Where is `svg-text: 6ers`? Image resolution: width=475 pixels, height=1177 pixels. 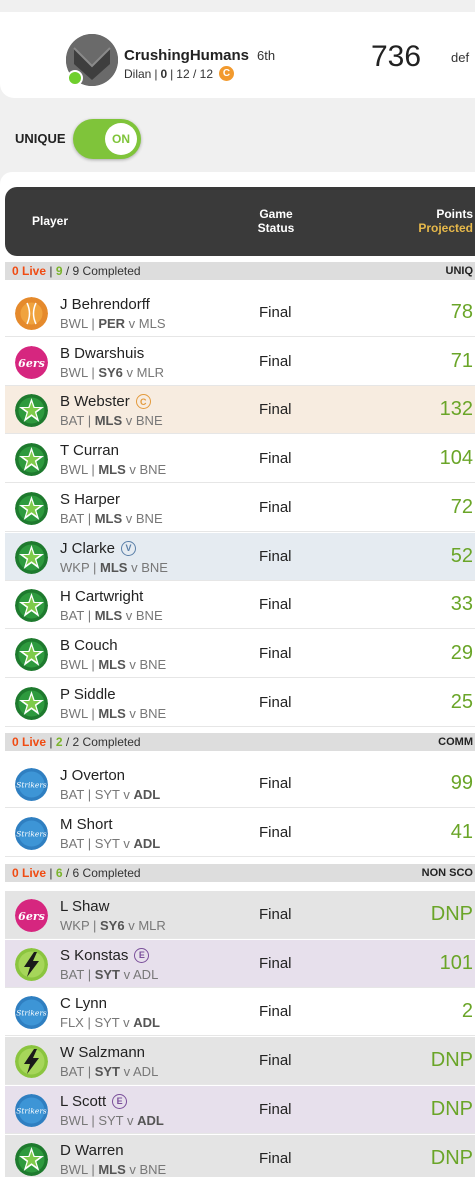
svg-text: 6ers is located at coordinates (31, 916).